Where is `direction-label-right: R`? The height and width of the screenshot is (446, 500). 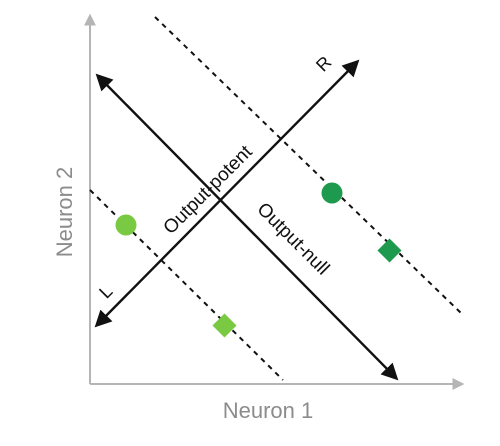
direction-label-right: R is located at coordinates (323, 63).